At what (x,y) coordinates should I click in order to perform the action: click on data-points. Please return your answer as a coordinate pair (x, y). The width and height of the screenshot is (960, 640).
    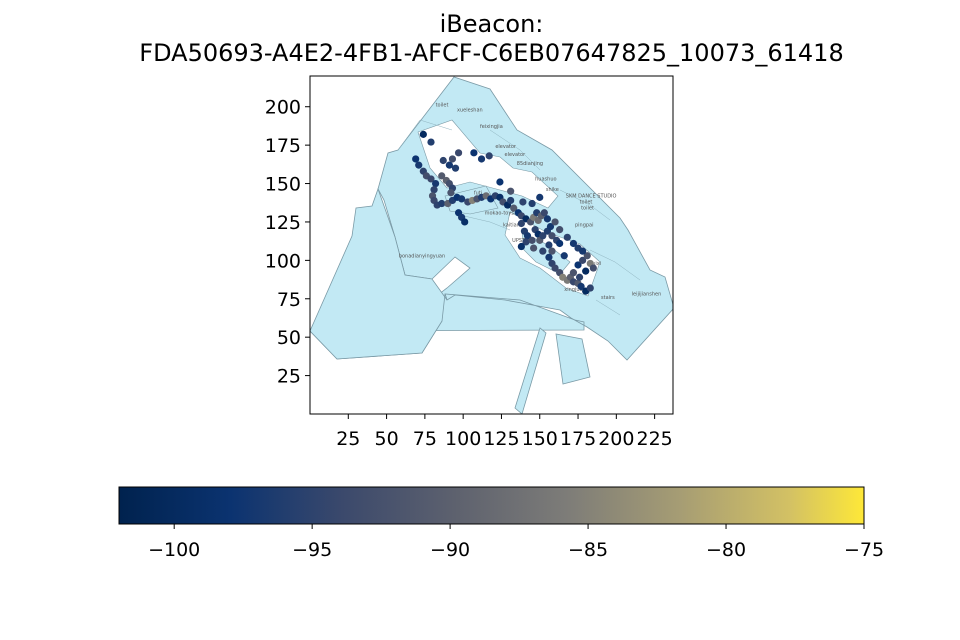
    Looking at the image, I should click on (504, 212).